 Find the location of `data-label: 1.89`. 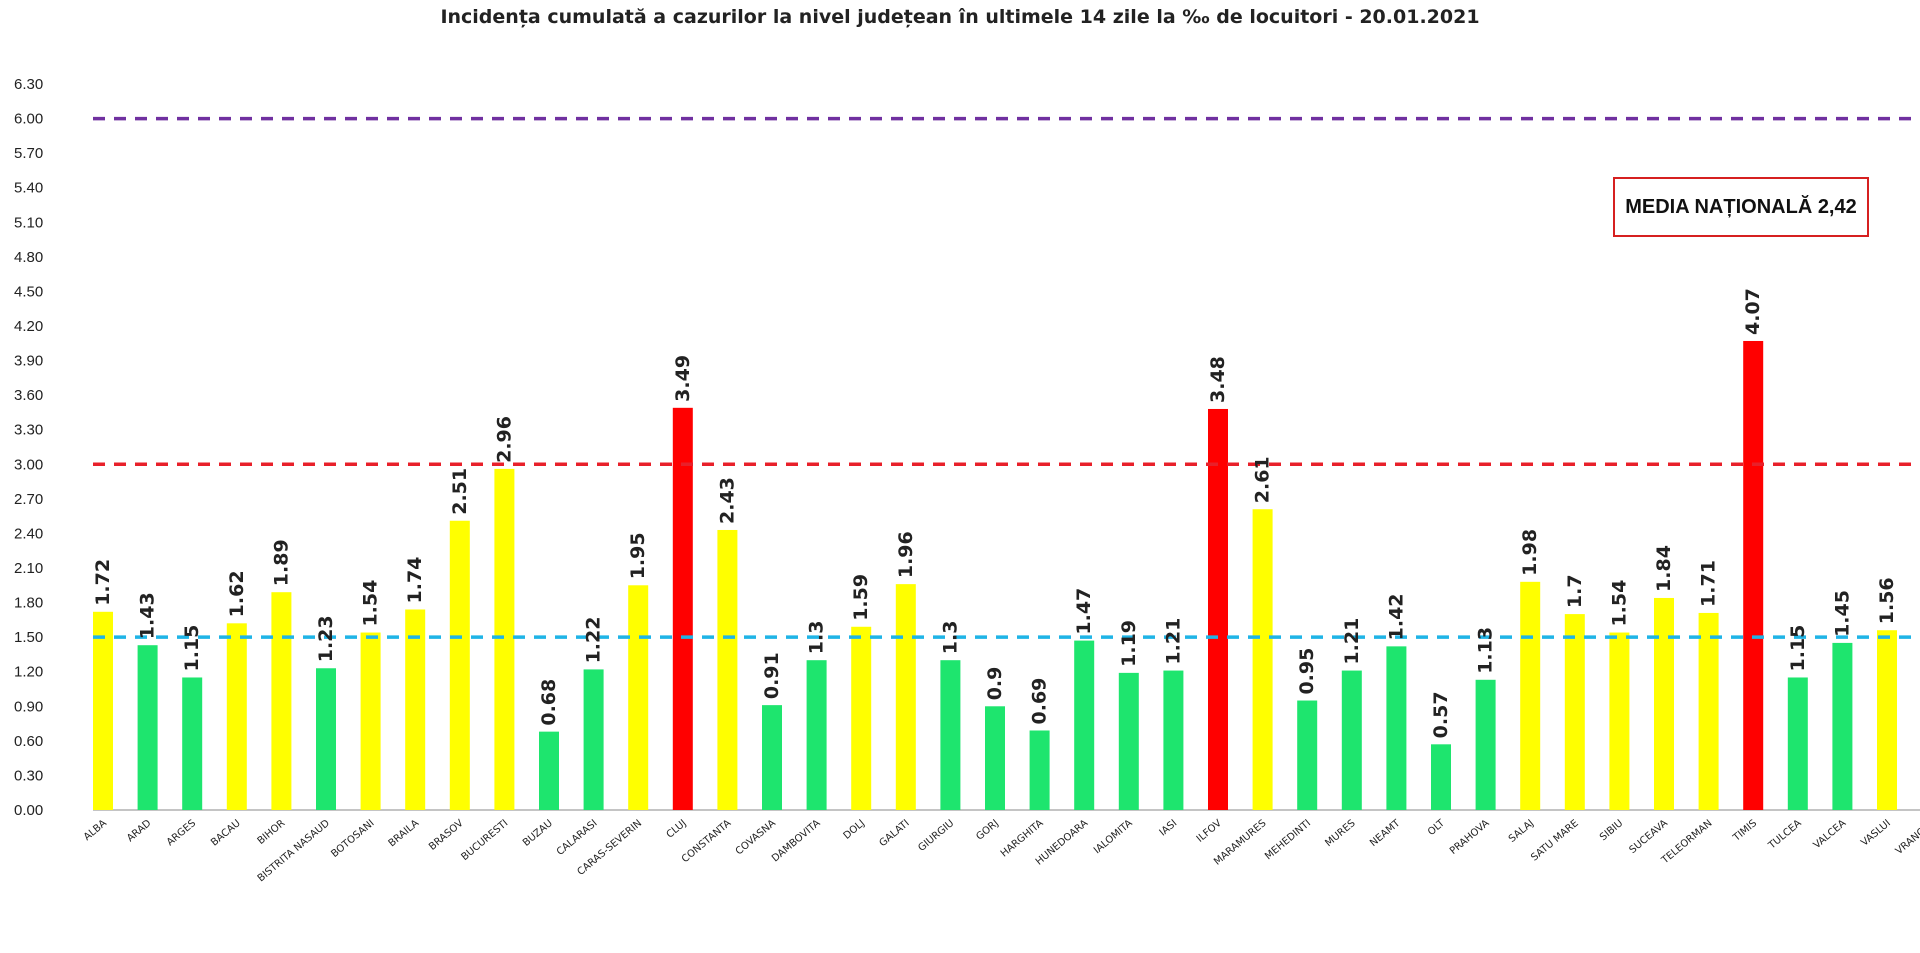

data-label: 1.89 is located at coordinates (281, 562).